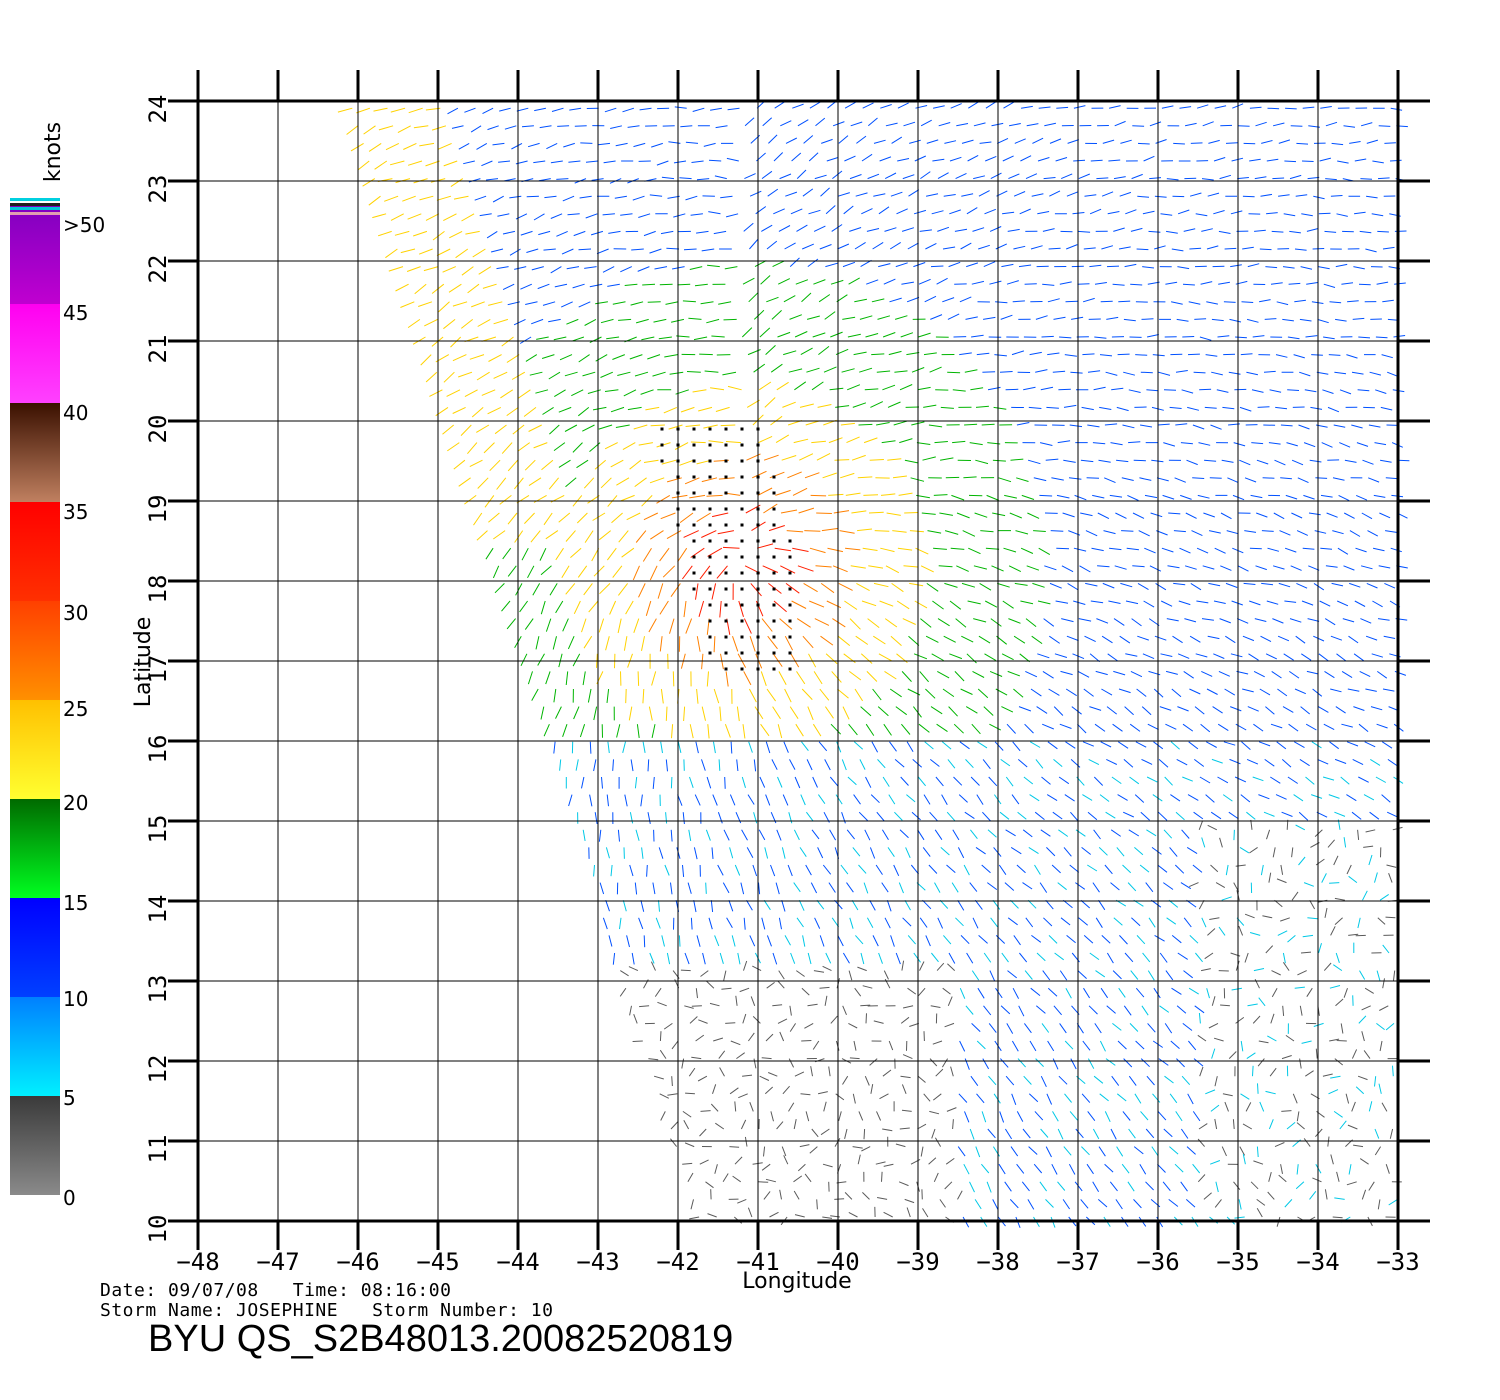 The height and width of the screenshot is (1400, 1500). I want to click on colorbar-label: 35, so click(75, 512).